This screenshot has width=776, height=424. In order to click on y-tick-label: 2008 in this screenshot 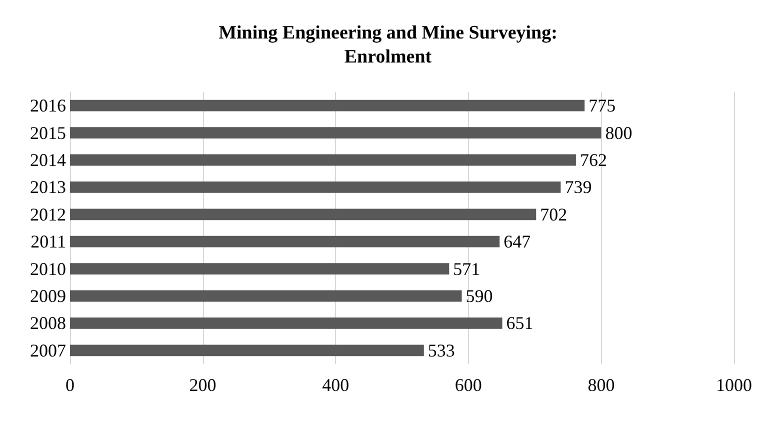, I will do `click(48, 323)`.